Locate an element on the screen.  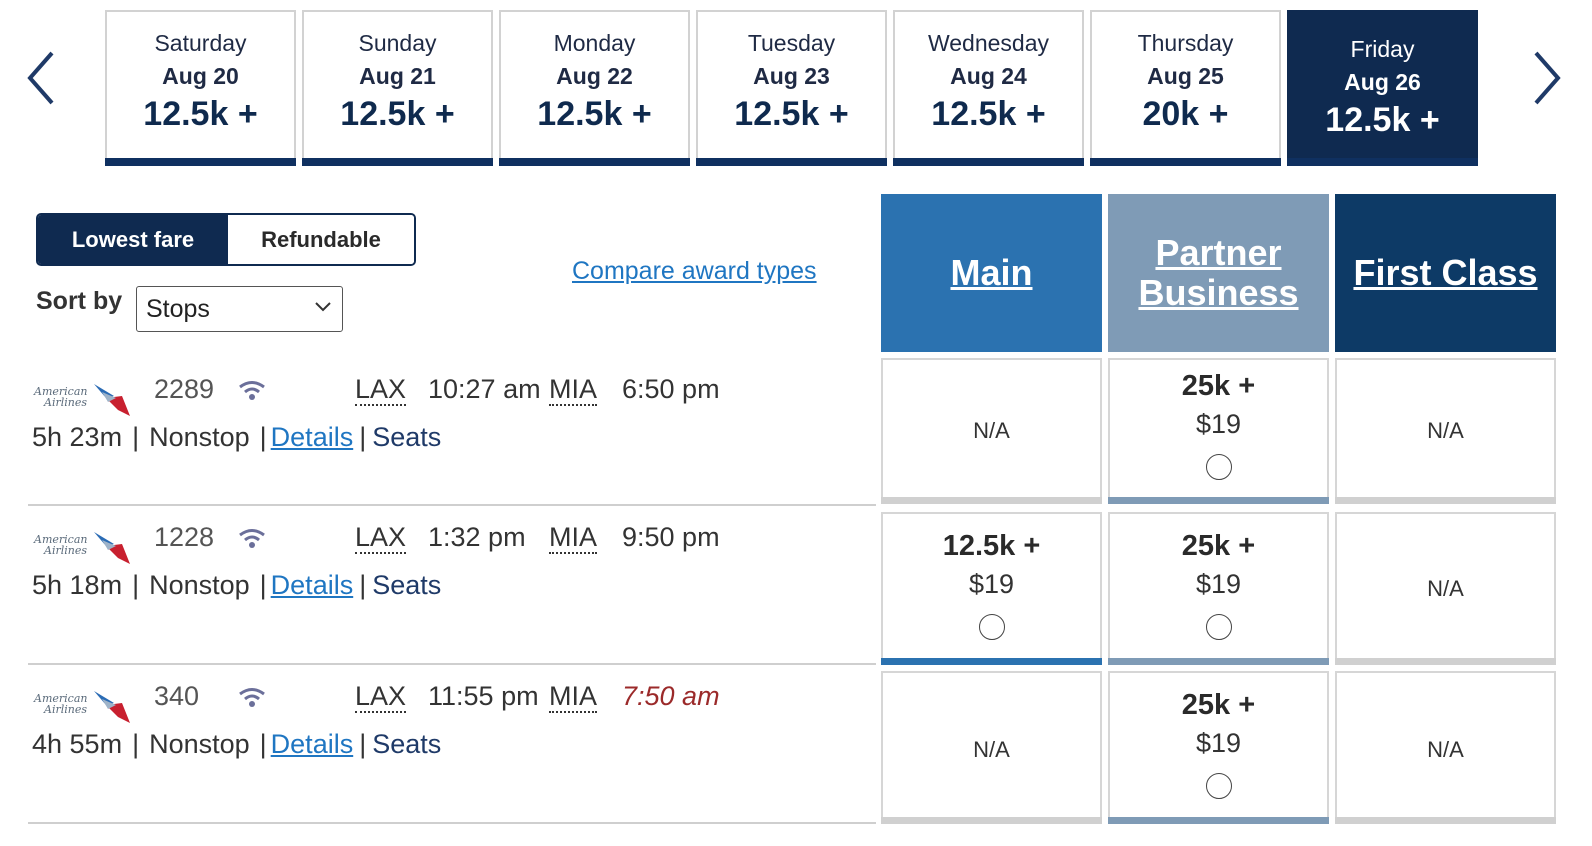
date-tab-day: Thursday is located at coordinates (1185, 43).